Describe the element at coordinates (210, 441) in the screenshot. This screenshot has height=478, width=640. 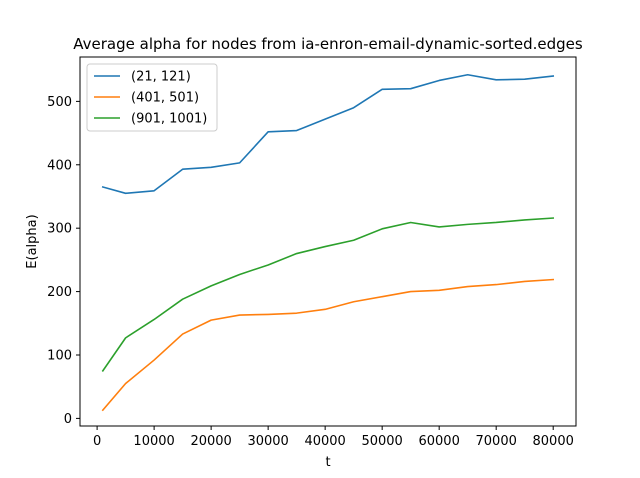
I see `x-tick-label: 20000` at that location.